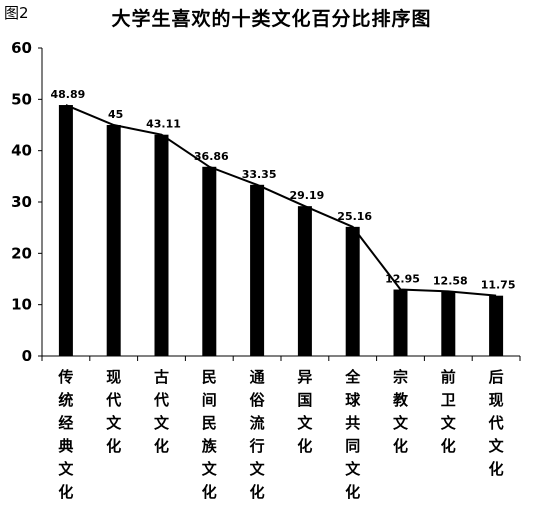  Describe the element at coordinates (113, 411) in the screenshot. I see `category-label: 现代文化` at that location.